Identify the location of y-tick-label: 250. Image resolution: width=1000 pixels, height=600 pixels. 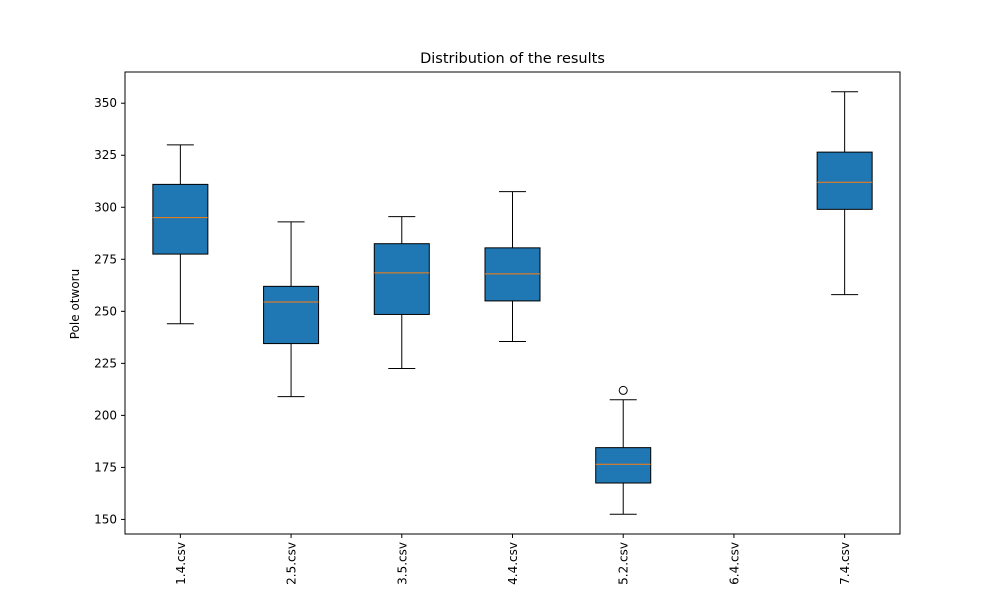
(105, 311).